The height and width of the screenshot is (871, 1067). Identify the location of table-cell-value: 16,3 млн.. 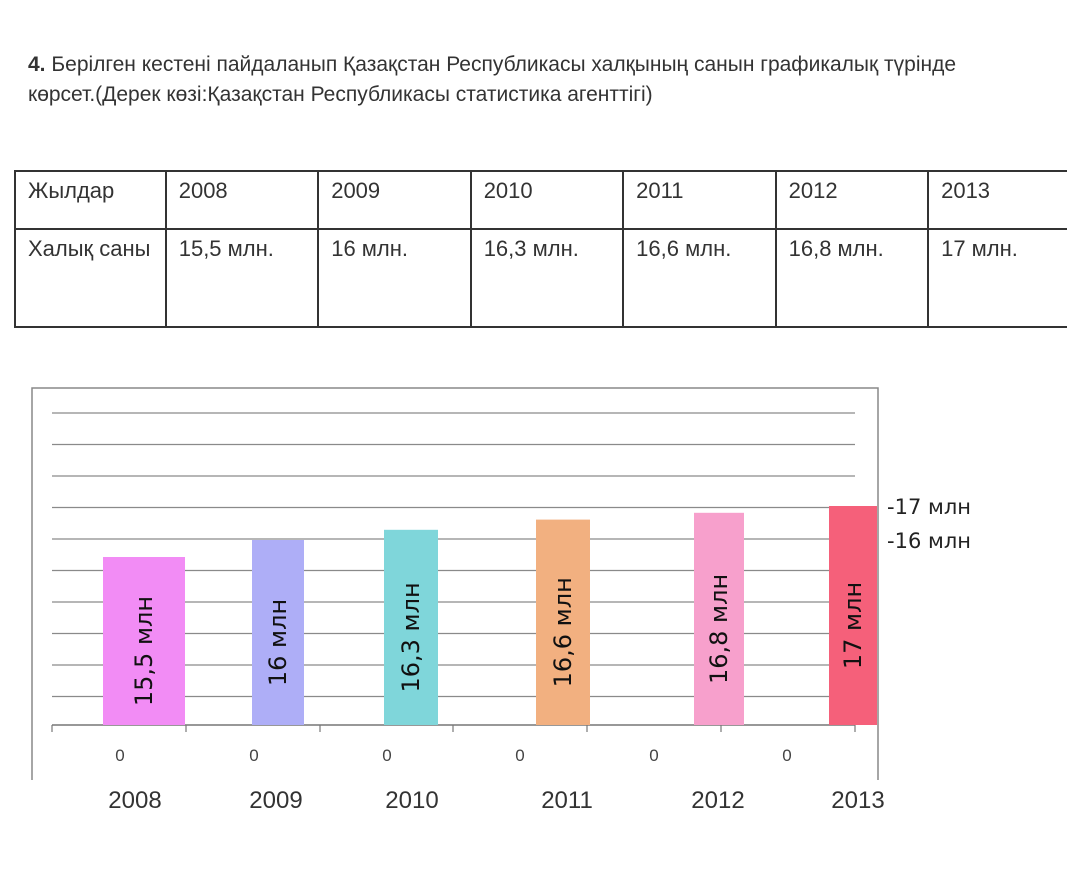
(547, 278).